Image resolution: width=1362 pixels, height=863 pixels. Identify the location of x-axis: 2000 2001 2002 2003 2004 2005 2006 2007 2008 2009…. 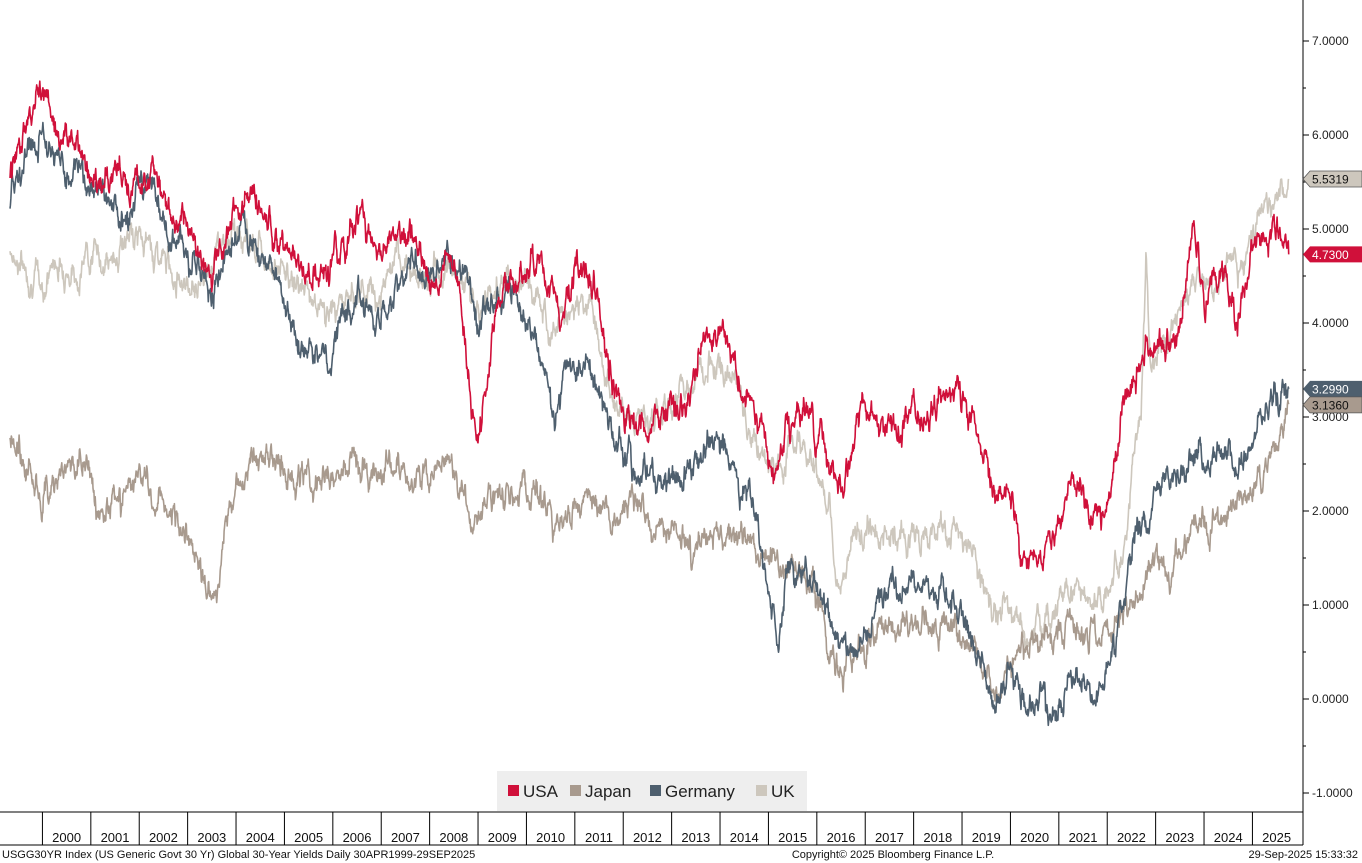
(666, 828).